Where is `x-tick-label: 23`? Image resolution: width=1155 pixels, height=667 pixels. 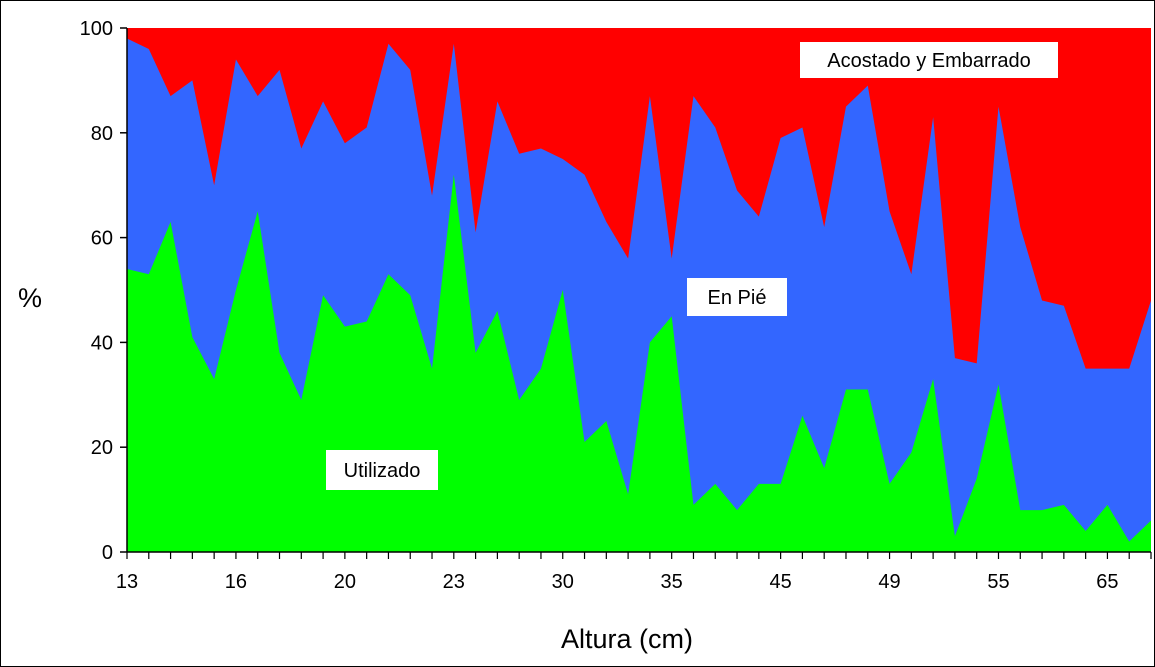 x-tick-label: 23 is located at coordinates (454, 582).